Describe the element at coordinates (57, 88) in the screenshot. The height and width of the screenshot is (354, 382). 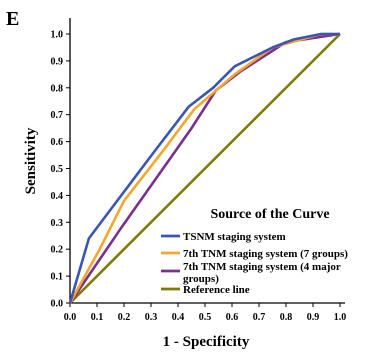
I see `y-tick-label: 0.8` at that location.